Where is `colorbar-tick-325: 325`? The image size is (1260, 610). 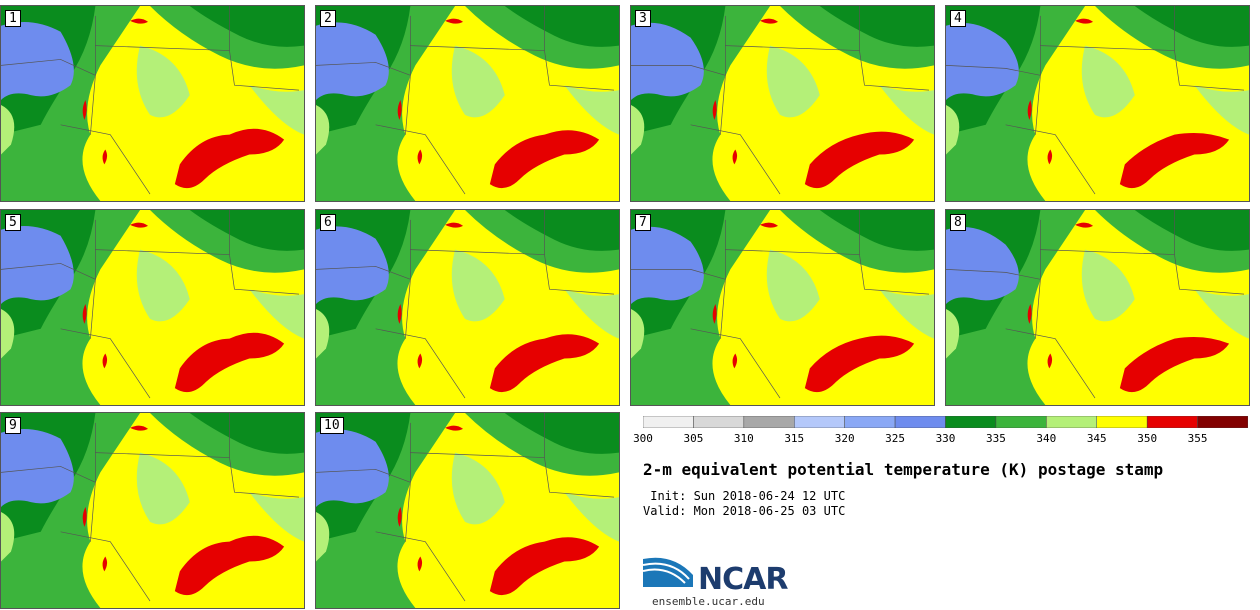
colorbar-tick-325: 325 is located at coordinates (895, 438).